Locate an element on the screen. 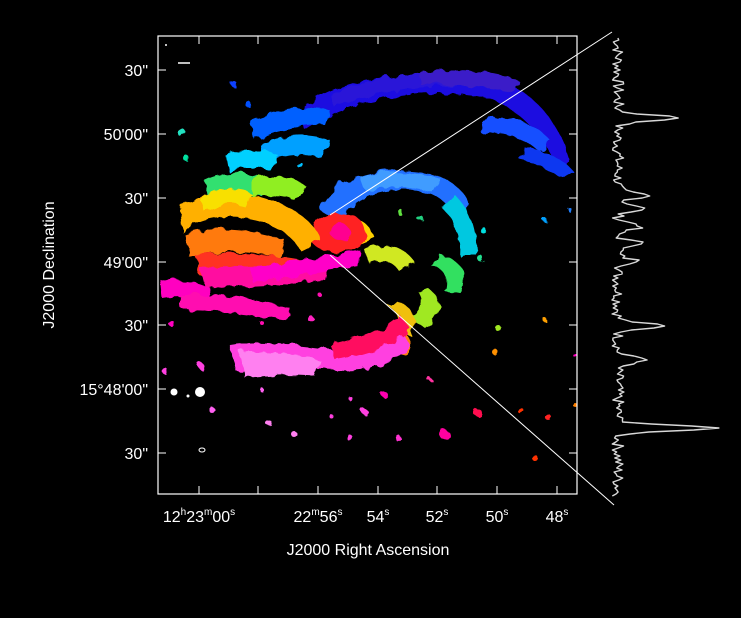  ra-tick-label: 48s is located at coordinates (557, 516).